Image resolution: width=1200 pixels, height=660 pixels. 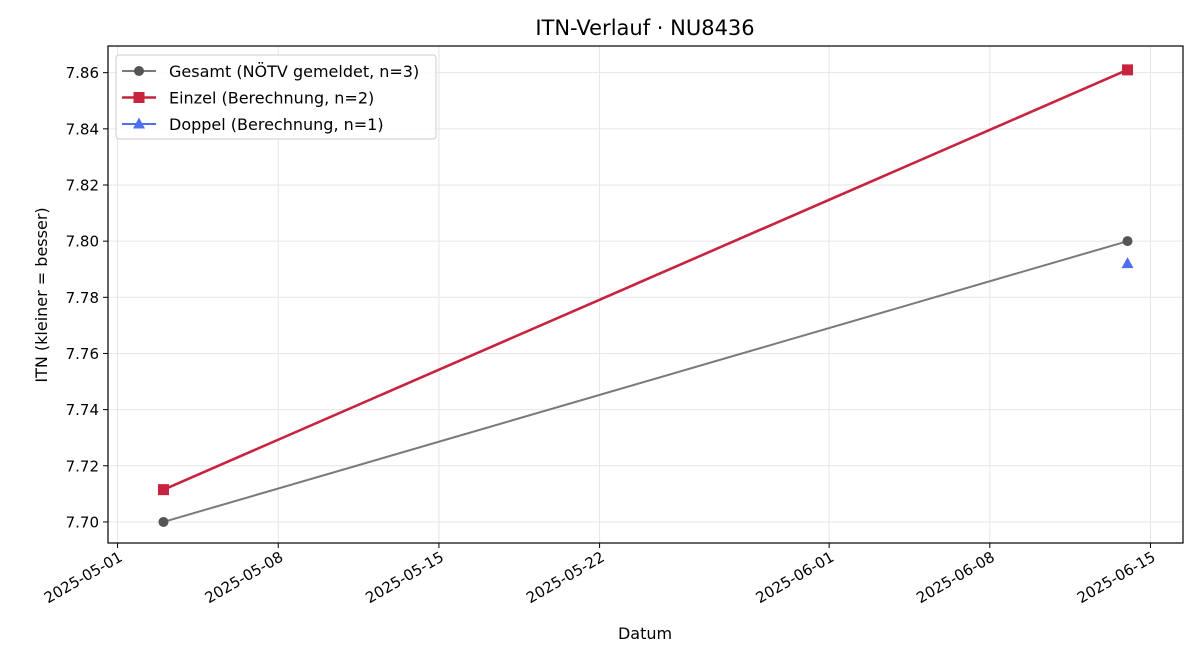 What do you see at coordinates (82, 242) in the screenshot?
I see `y-tick-label: 7.80` at bounding box center [82, 242].